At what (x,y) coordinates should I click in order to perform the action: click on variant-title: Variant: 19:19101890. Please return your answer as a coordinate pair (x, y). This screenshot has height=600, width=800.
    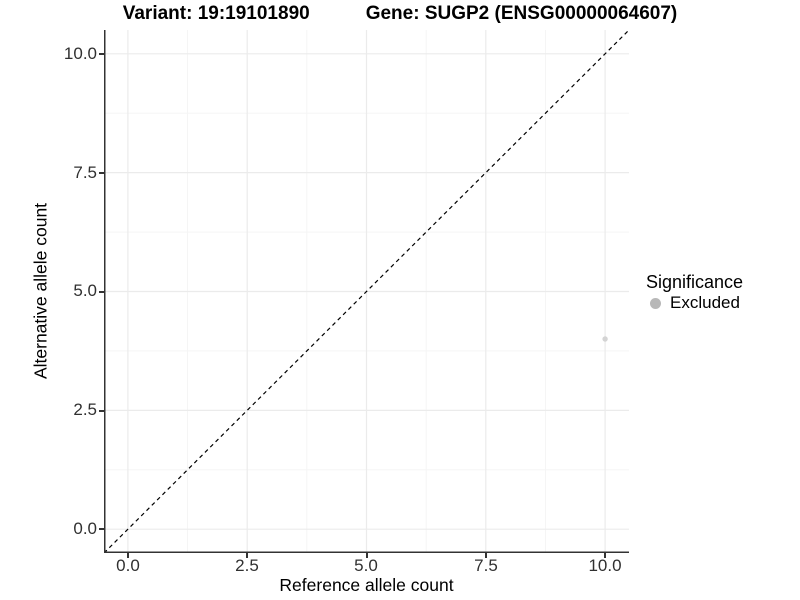
    Looking at the image, I should click on (216, 13).